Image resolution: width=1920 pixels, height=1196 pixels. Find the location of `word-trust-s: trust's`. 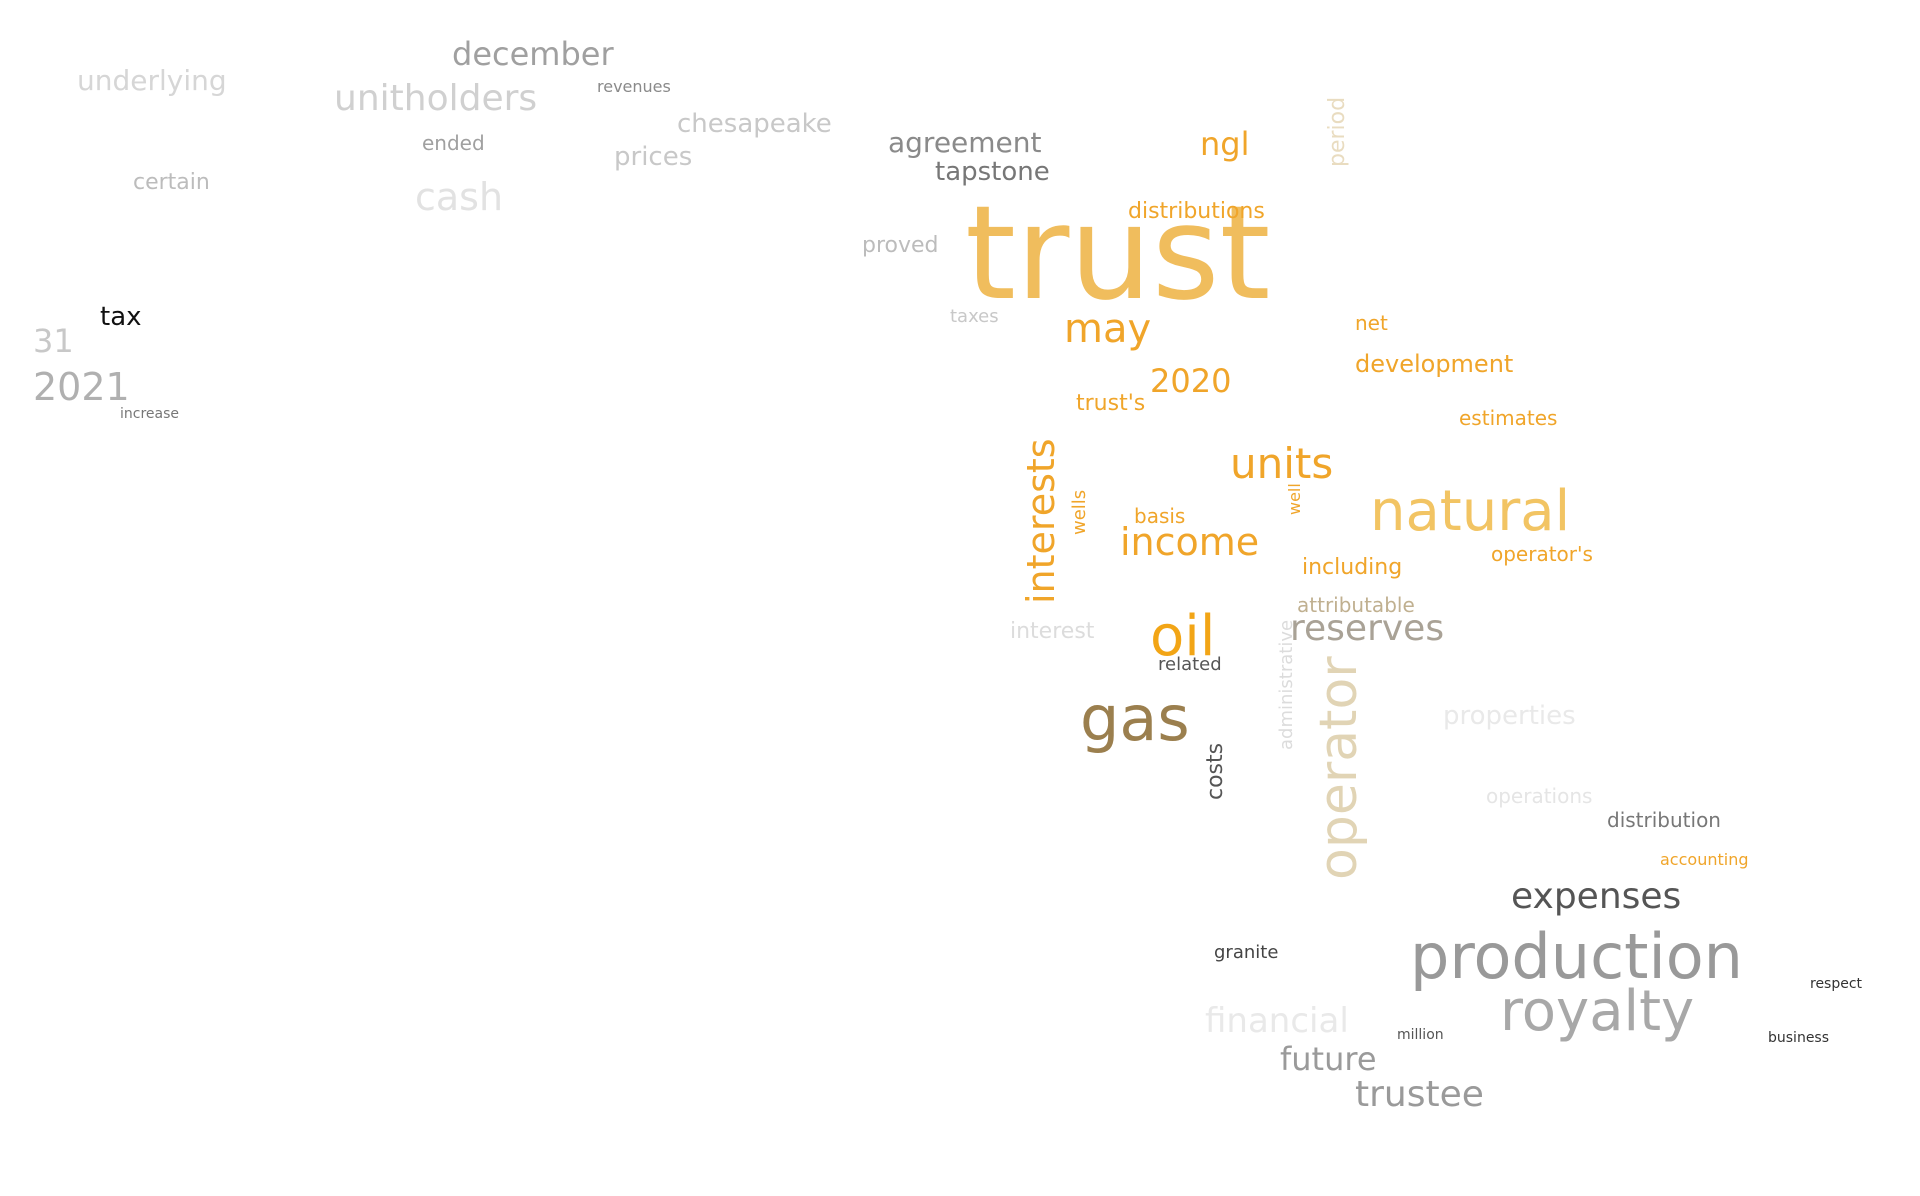

word-trust-s: trust's is located at coordinates (1110, 403).